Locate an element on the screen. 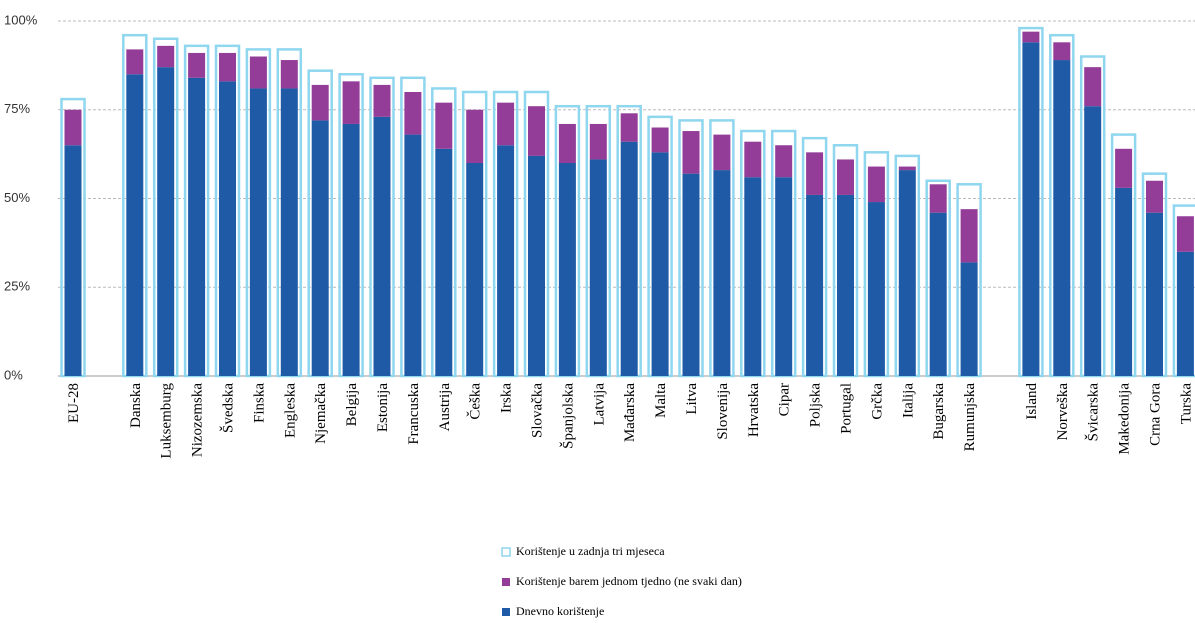  x-tick-label: Cipar is located at coordinates (785, 399).